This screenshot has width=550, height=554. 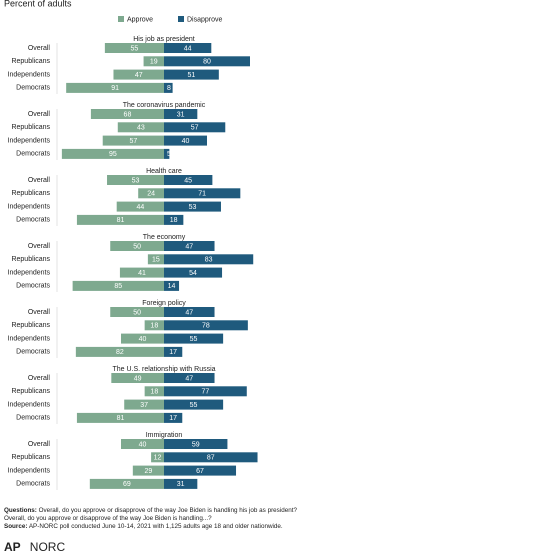 I want to click on value-label: 78, so click(x=206, y=326).